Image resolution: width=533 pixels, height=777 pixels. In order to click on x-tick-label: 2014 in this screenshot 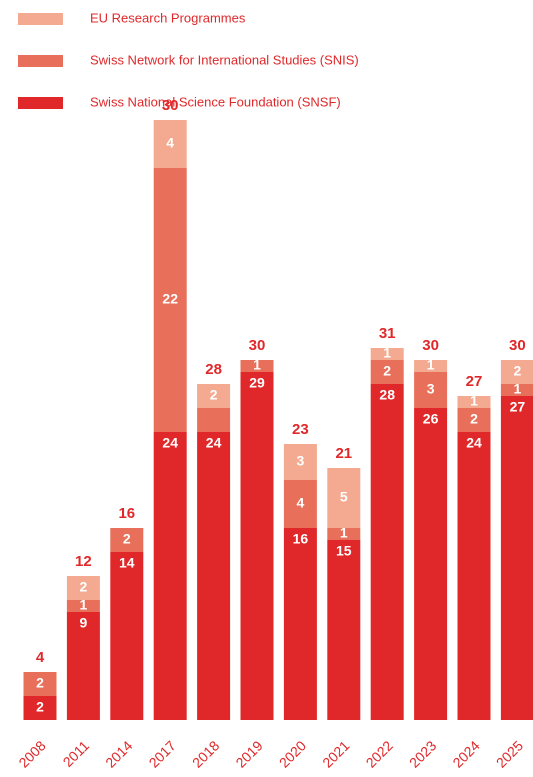, I will do `click(118, 753)`.